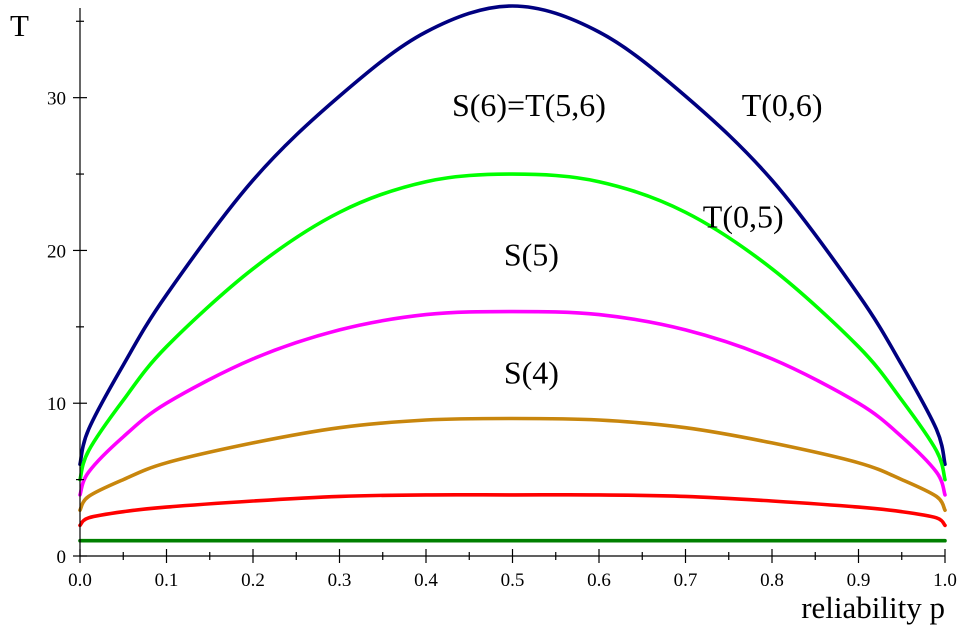  Describe the element at coordinates (513, 580) in the screenshot. I see `x-tick-label: 0.5` at that location.